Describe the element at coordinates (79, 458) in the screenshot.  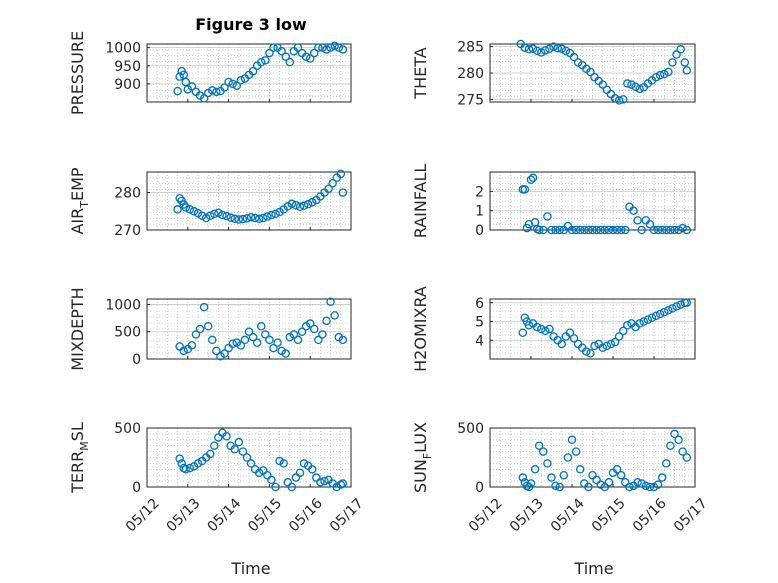
I see `terr-msl-chart-y-label: TERRMSL` at that location.